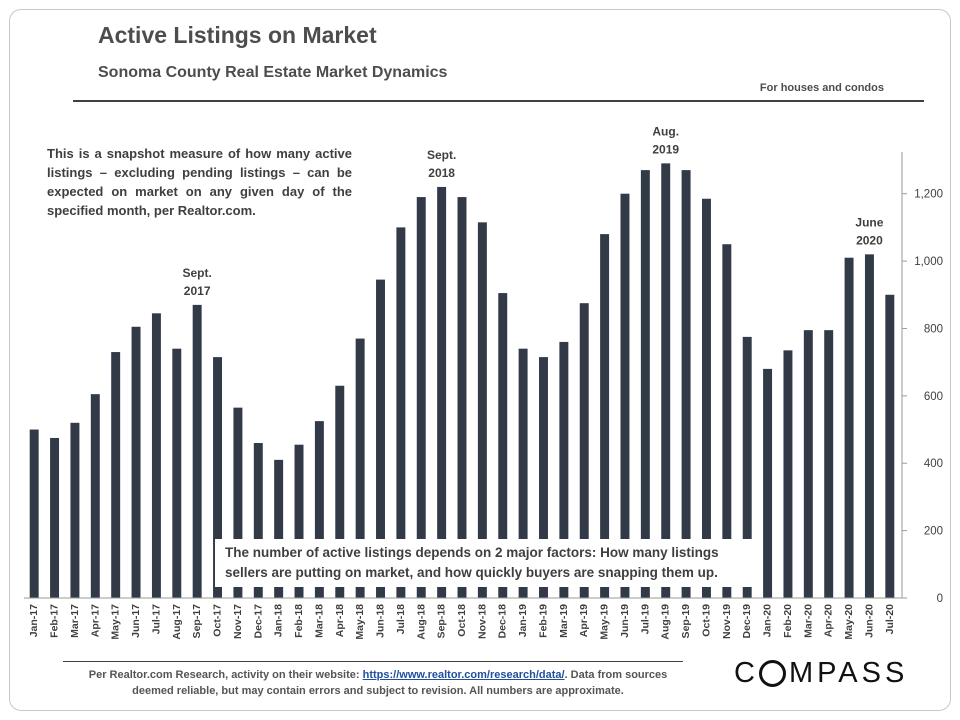 Image resolution: width=960 pixels, height=720 pixels. What do you see at coordinates (849, 622) in the screenshot?
I see `x-tick-label: May-20` at bounding box center [849, 622].